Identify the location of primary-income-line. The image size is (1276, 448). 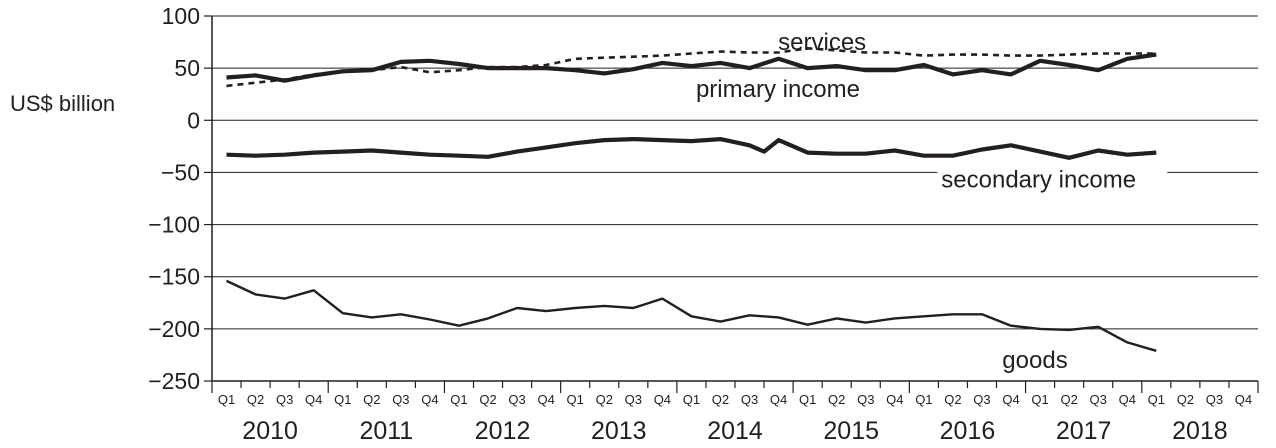
(691, 67).